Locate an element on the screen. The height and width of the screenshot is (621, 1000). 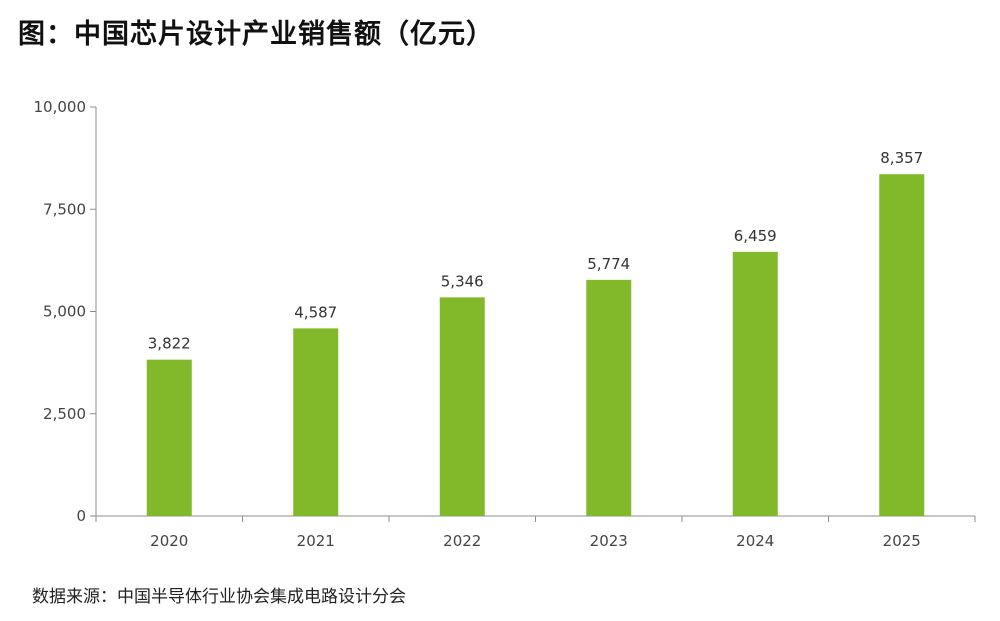
y-tick-label: 5,000 is located at coordinates (64, 312).